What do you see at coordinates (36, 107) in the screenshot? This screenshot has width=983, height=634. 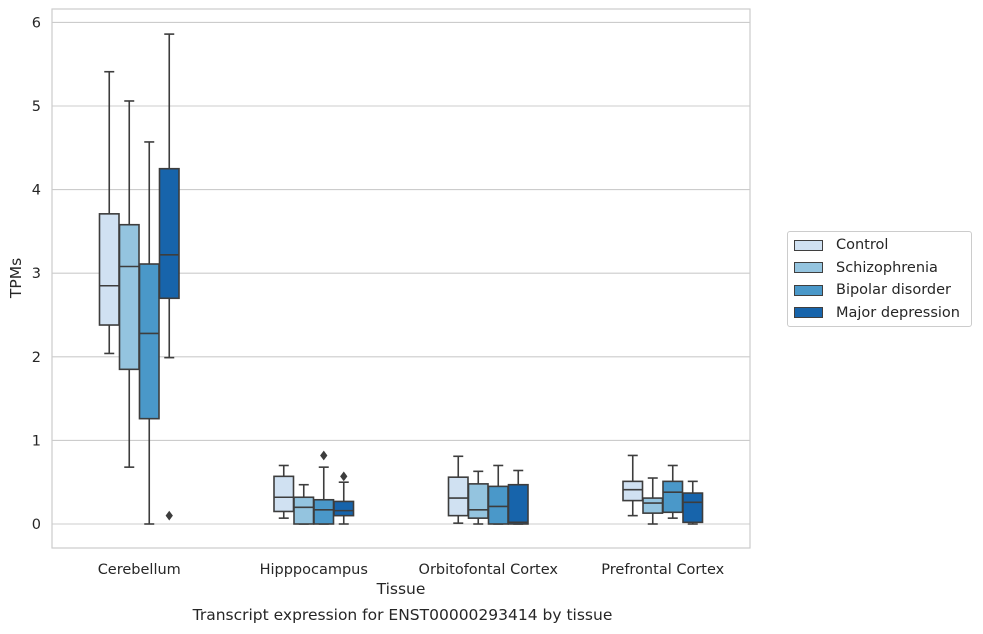 I see `y-tick-label: 5` at bounding box center [36, 107].